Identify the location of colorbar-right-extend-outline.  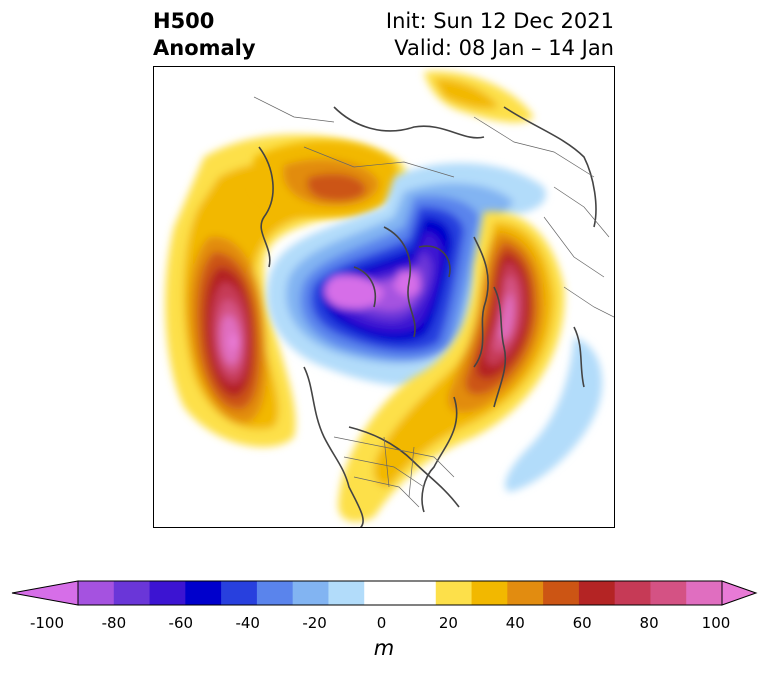
(739, 593).